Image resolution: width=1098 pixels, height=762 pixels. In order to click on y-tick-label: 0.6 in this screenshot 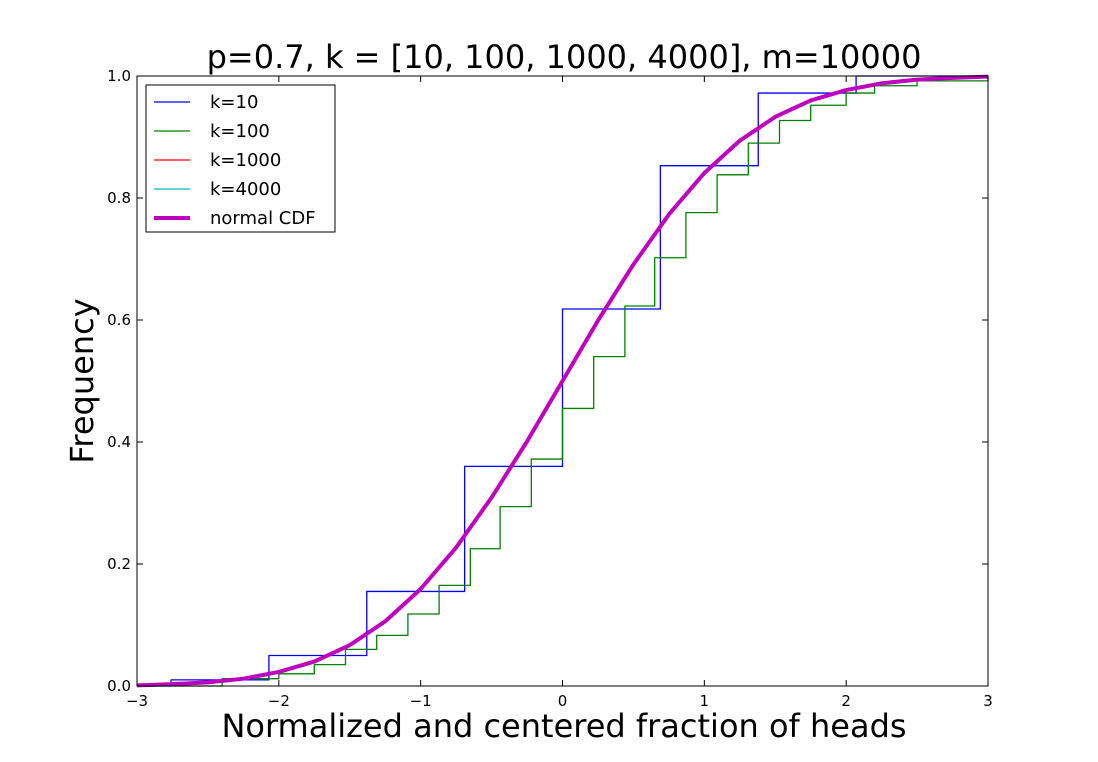, I will do `click(119, 320)`.